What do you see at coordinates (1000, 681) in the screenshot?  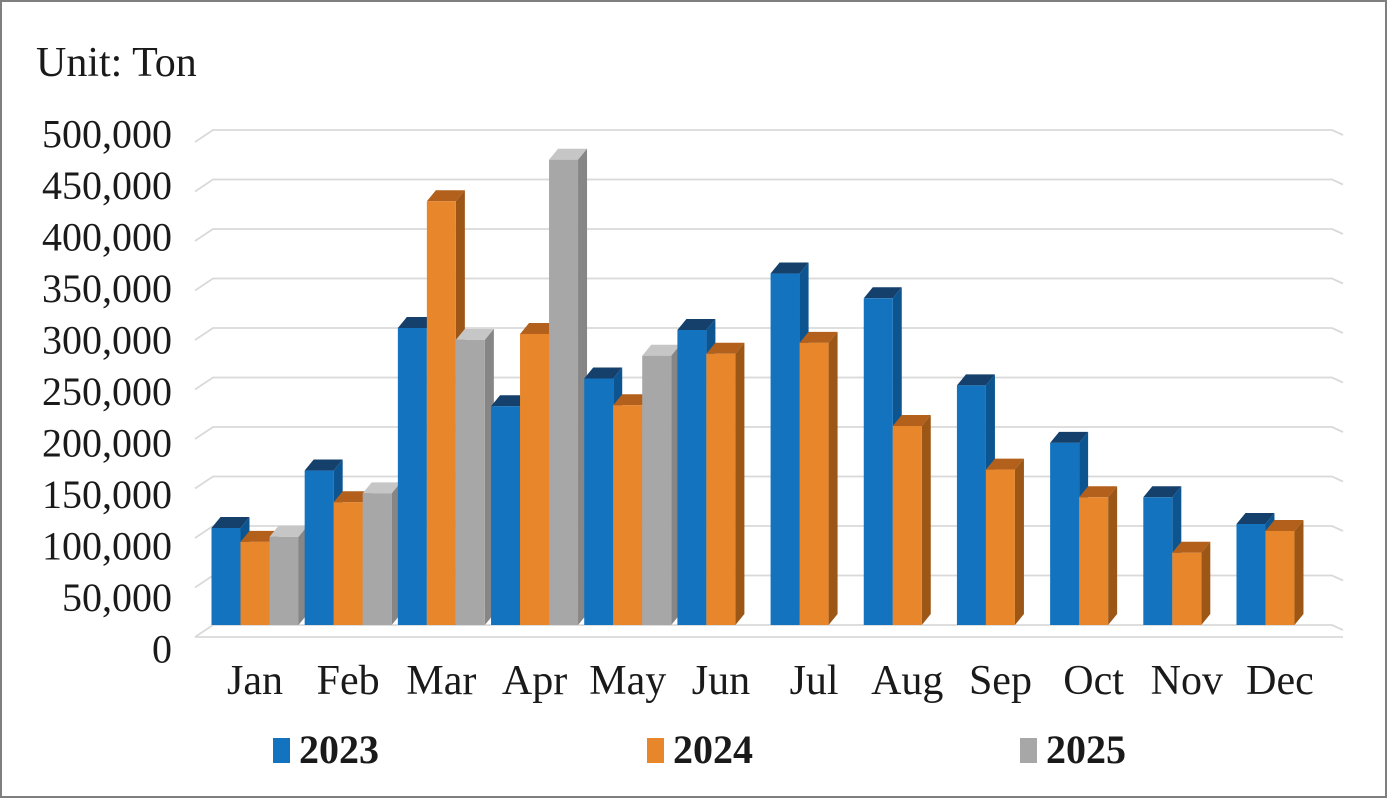 I see `x-axis-label-sep: Sep` at bounding box center [1000, 681].